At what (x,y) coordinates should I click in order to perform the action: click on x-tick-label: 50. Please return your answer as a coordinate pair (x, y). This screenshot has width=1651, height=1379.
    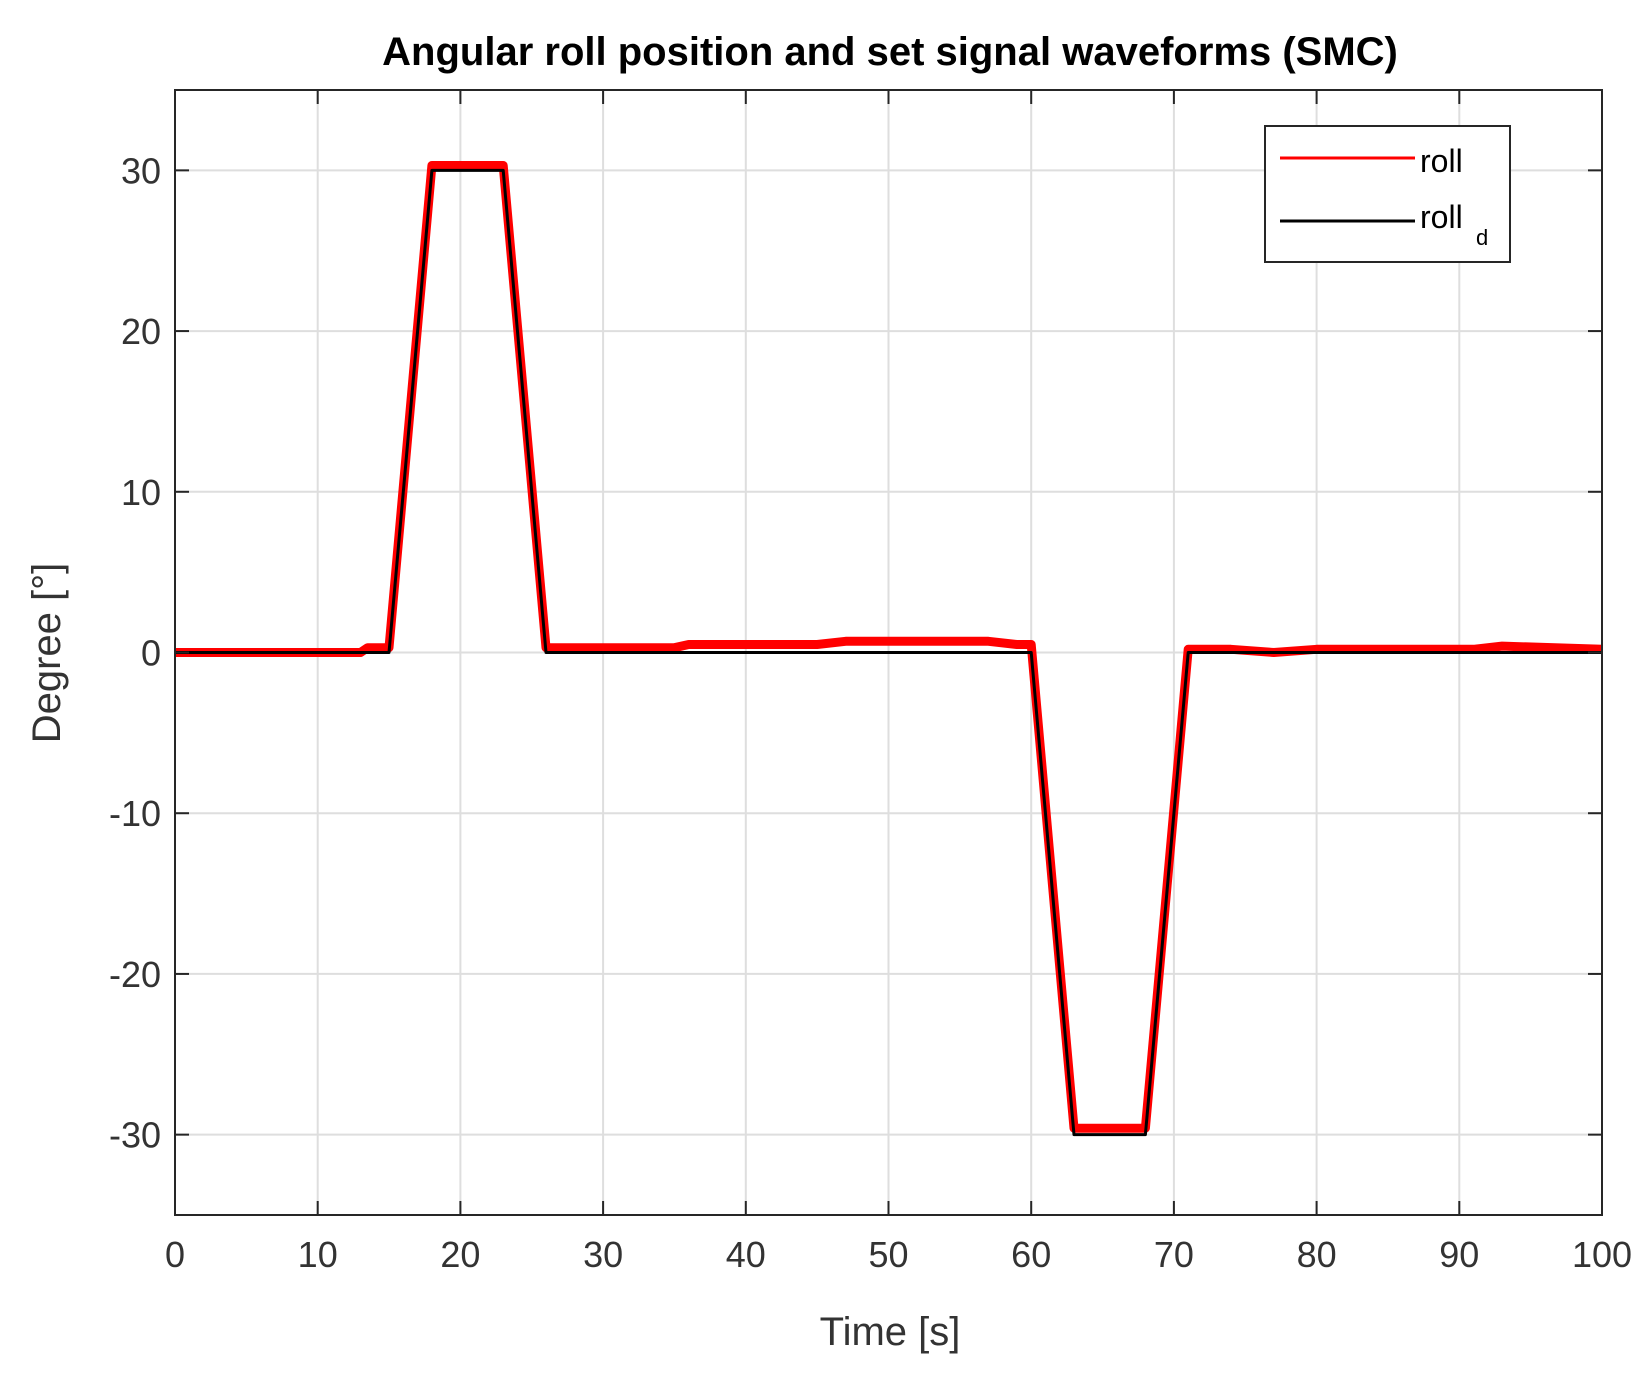
    Looking at the image, I should click on (888, 1254).